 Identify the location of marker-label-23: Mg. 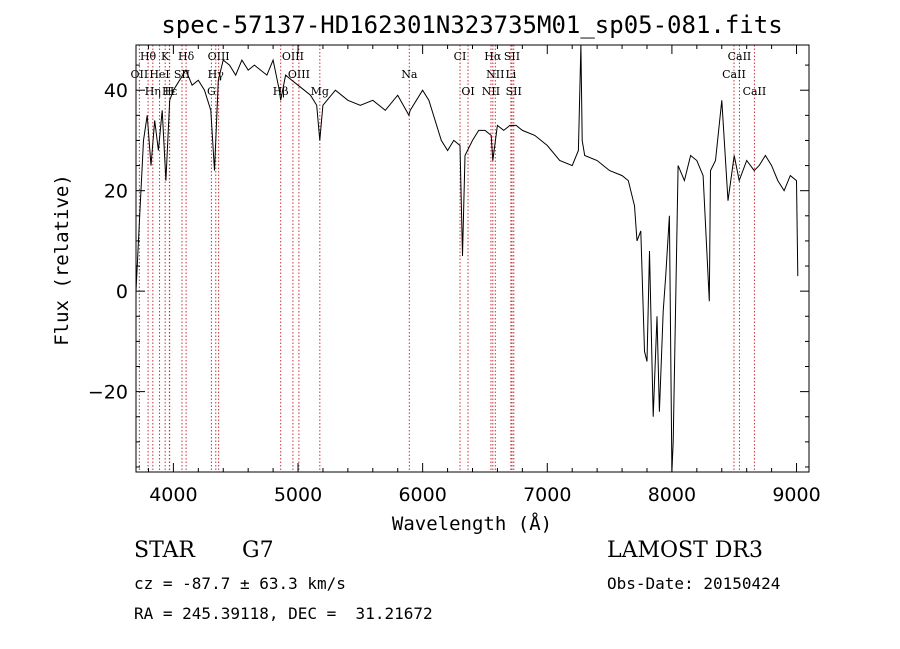
(320, 91).